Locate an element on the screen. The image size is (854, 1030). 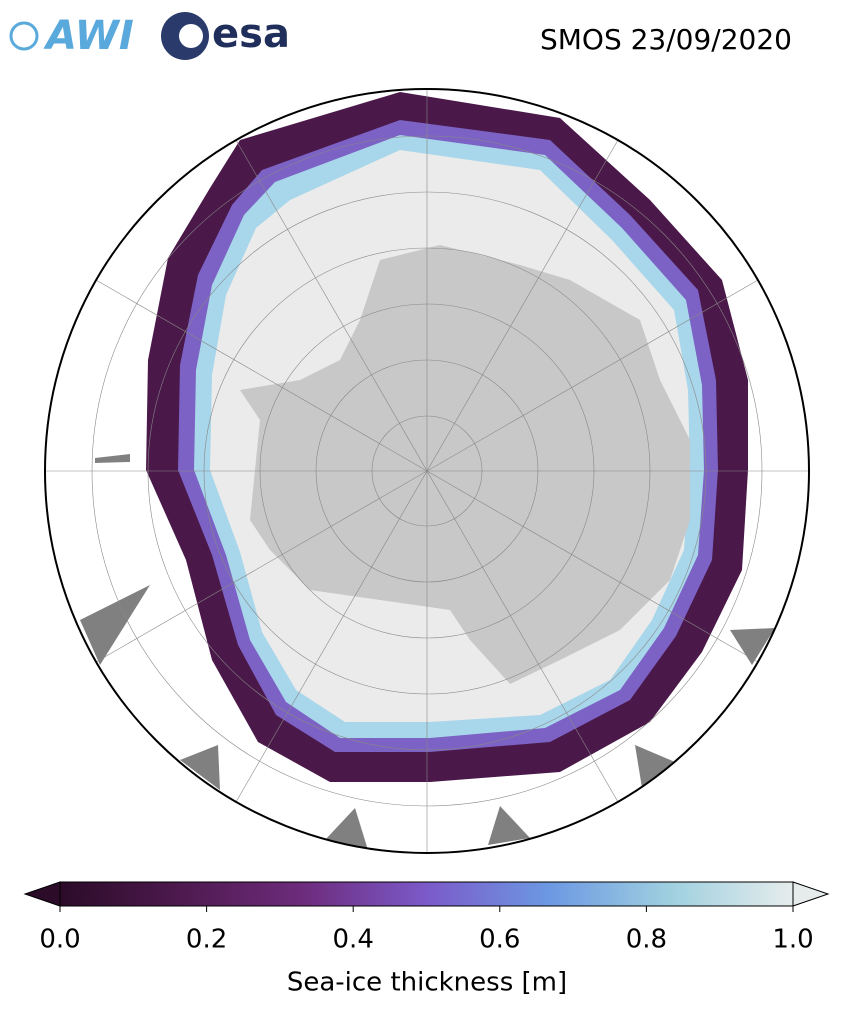
colorbar-tick-label: 1.0 is located at coordinates (792, 940).